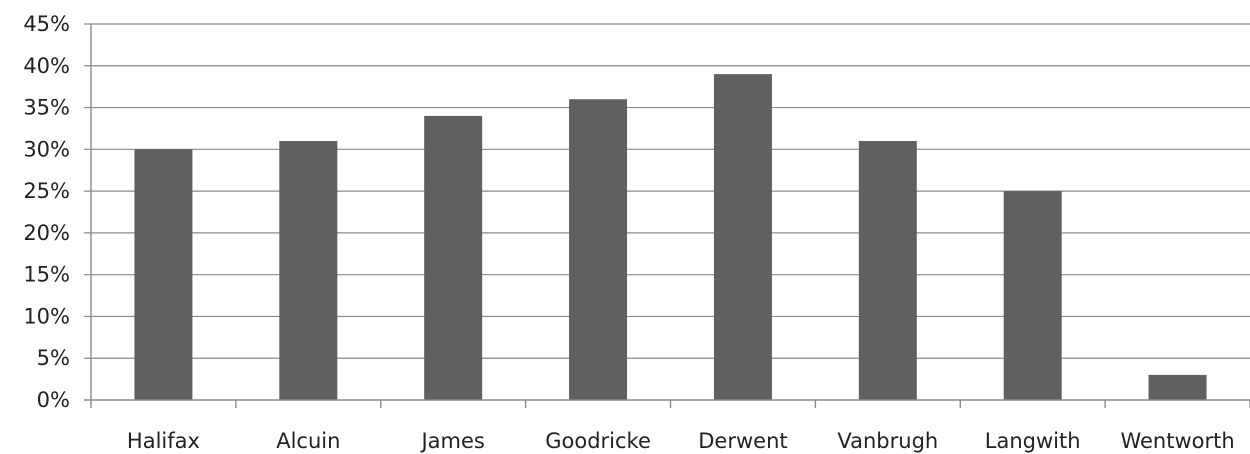 The width and height of the screenshot is (1250, 454). I want to click on y-axis-tick-labels: 0% 5% 10% 15% 20% 25% 30% 35% 40% 45%, so click(46, 212).